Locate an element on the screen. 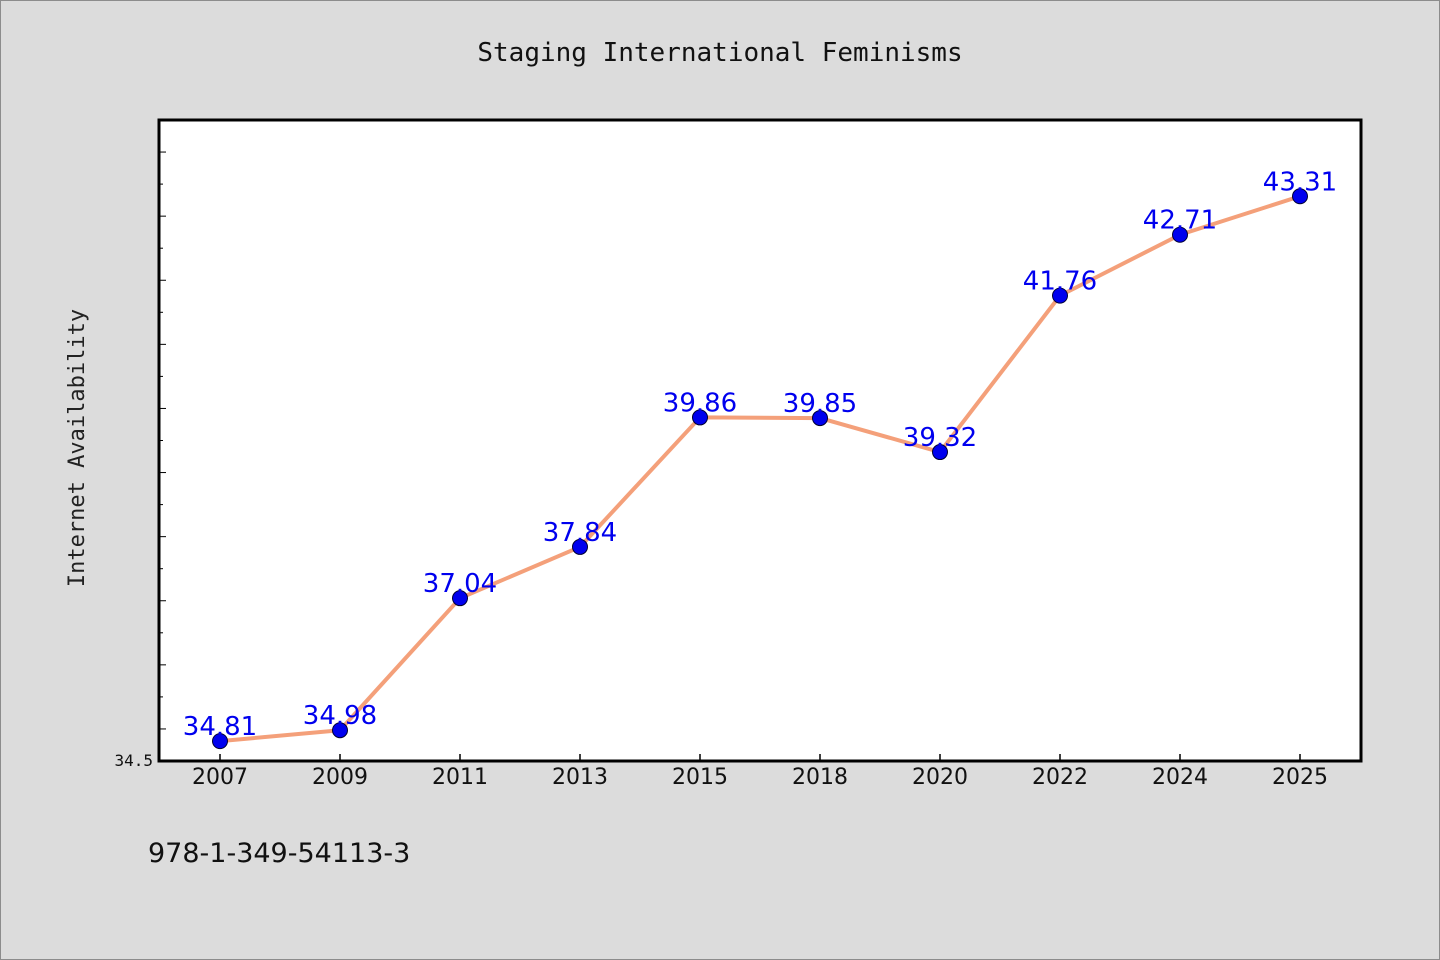 This screenshot has height=960, width=1440. y-axis-label: Internet Availability is located at coordinates (77, 448).